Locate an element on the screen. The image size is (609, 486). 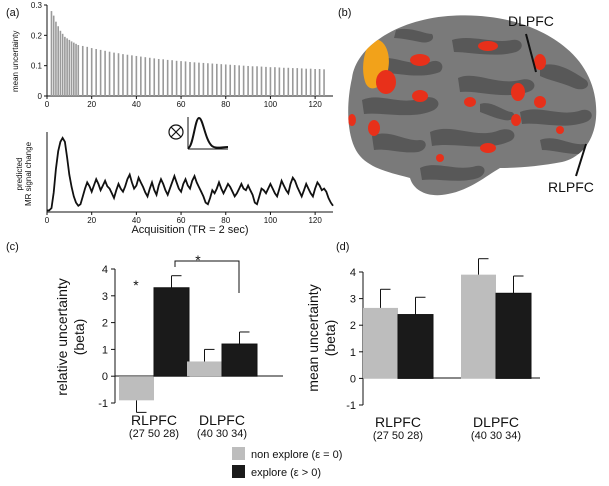
d-bar-explore is located at coordinates (415, 346).